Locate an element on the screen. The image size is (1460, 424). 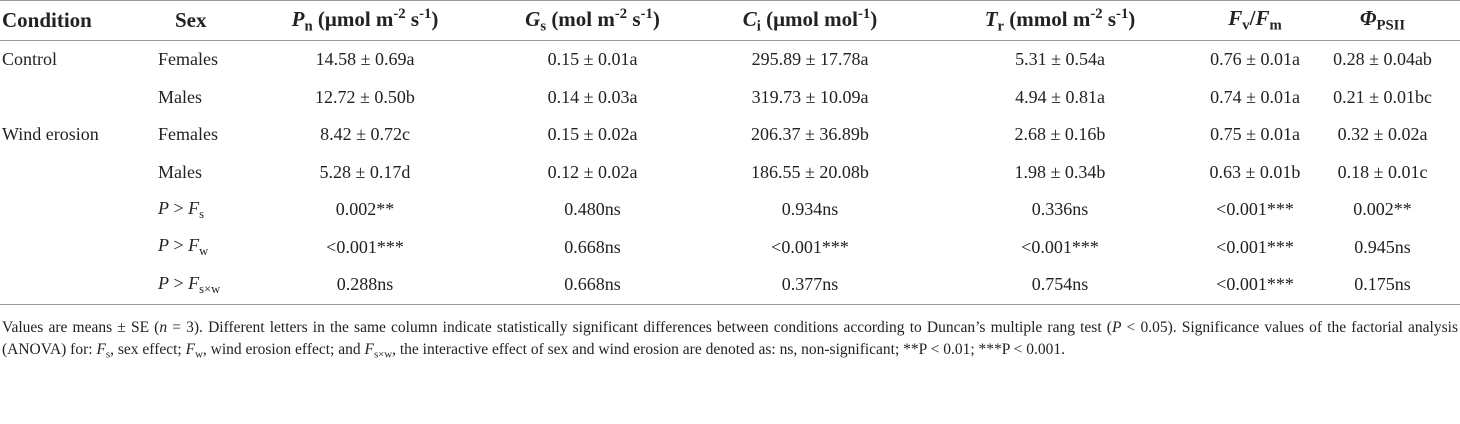
header-unit: (mmol m is located at coordinates (1047, 18).